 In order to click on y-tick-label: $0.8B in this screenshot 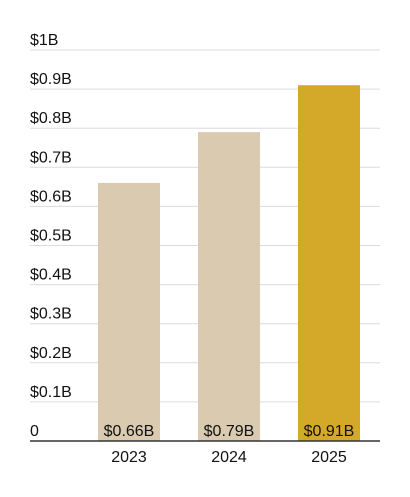, I will do `click(51, 118)`.